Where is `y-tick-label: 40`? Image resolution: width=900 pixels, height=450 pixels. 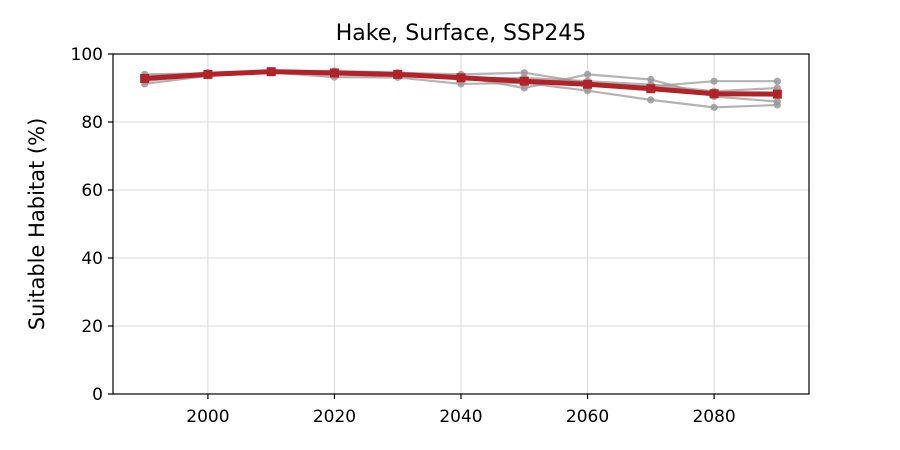 y-tick-label: 40 is located at coordinates (92, 259).